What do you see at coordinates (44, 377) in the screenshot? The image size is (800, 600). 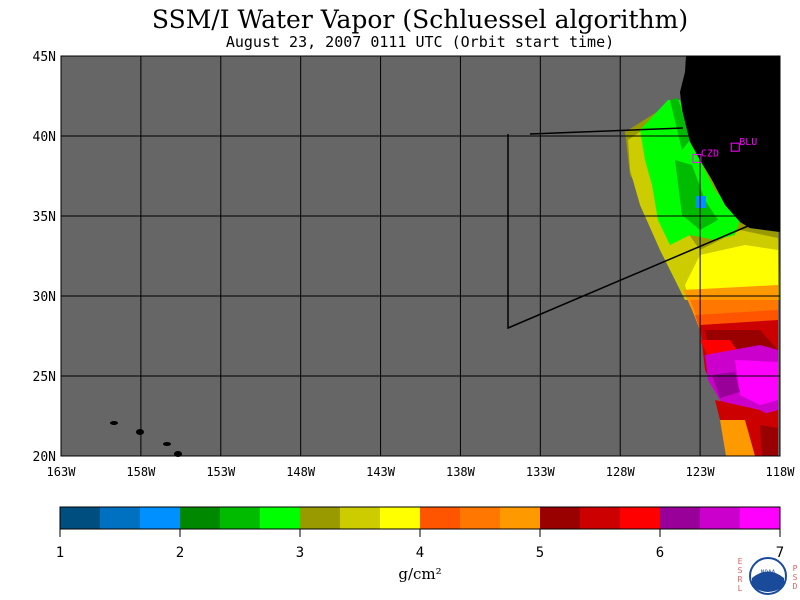 I see `lat-tick-label: 25N` at bounding box center [44, 377].